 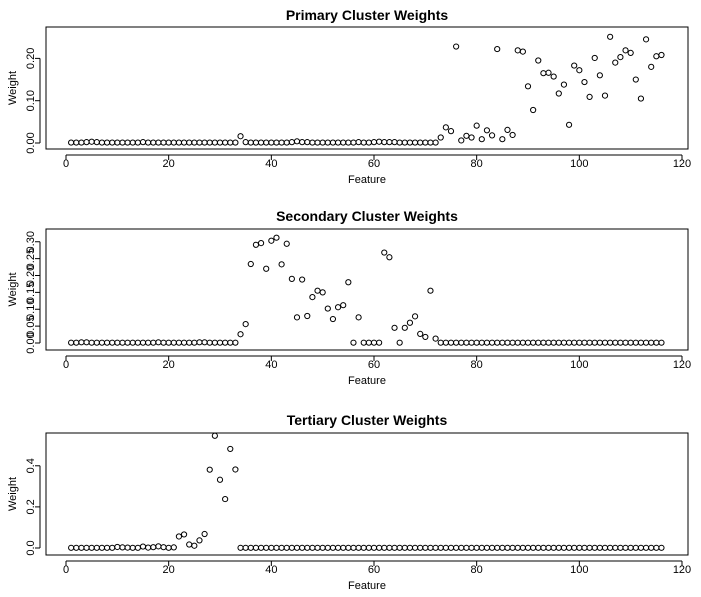 I want to click on x-tick-label: 120, so click(x=682, y=570).